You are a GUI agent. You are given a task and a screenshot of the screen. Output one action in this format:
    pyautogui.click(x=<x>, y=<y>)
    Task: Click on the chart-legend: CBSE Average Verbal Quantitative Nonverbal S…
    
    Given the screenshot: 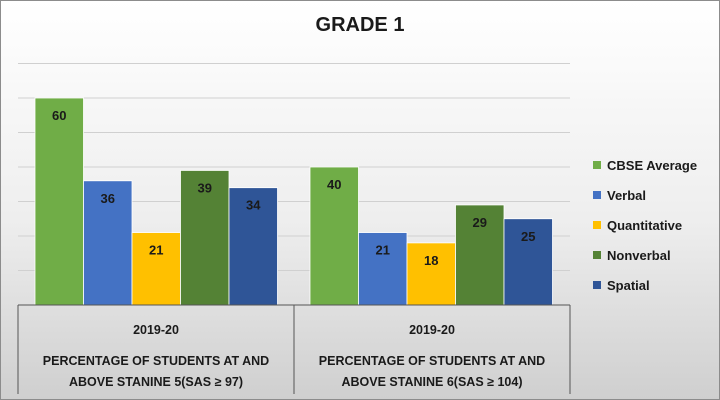 What is the action you would take?
    pyautogui.click(x=653, y=225)
    